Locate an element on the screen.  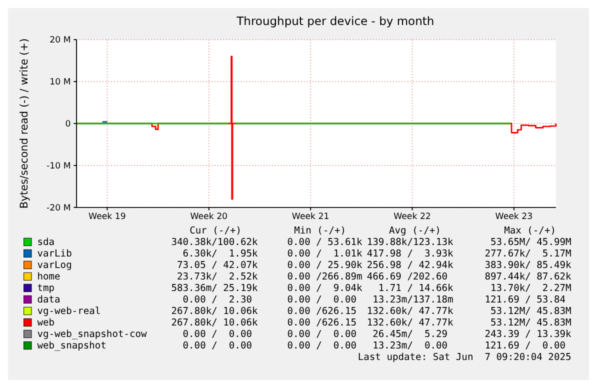
y-tick-label: 10 M is located at coordinates (60, 82).